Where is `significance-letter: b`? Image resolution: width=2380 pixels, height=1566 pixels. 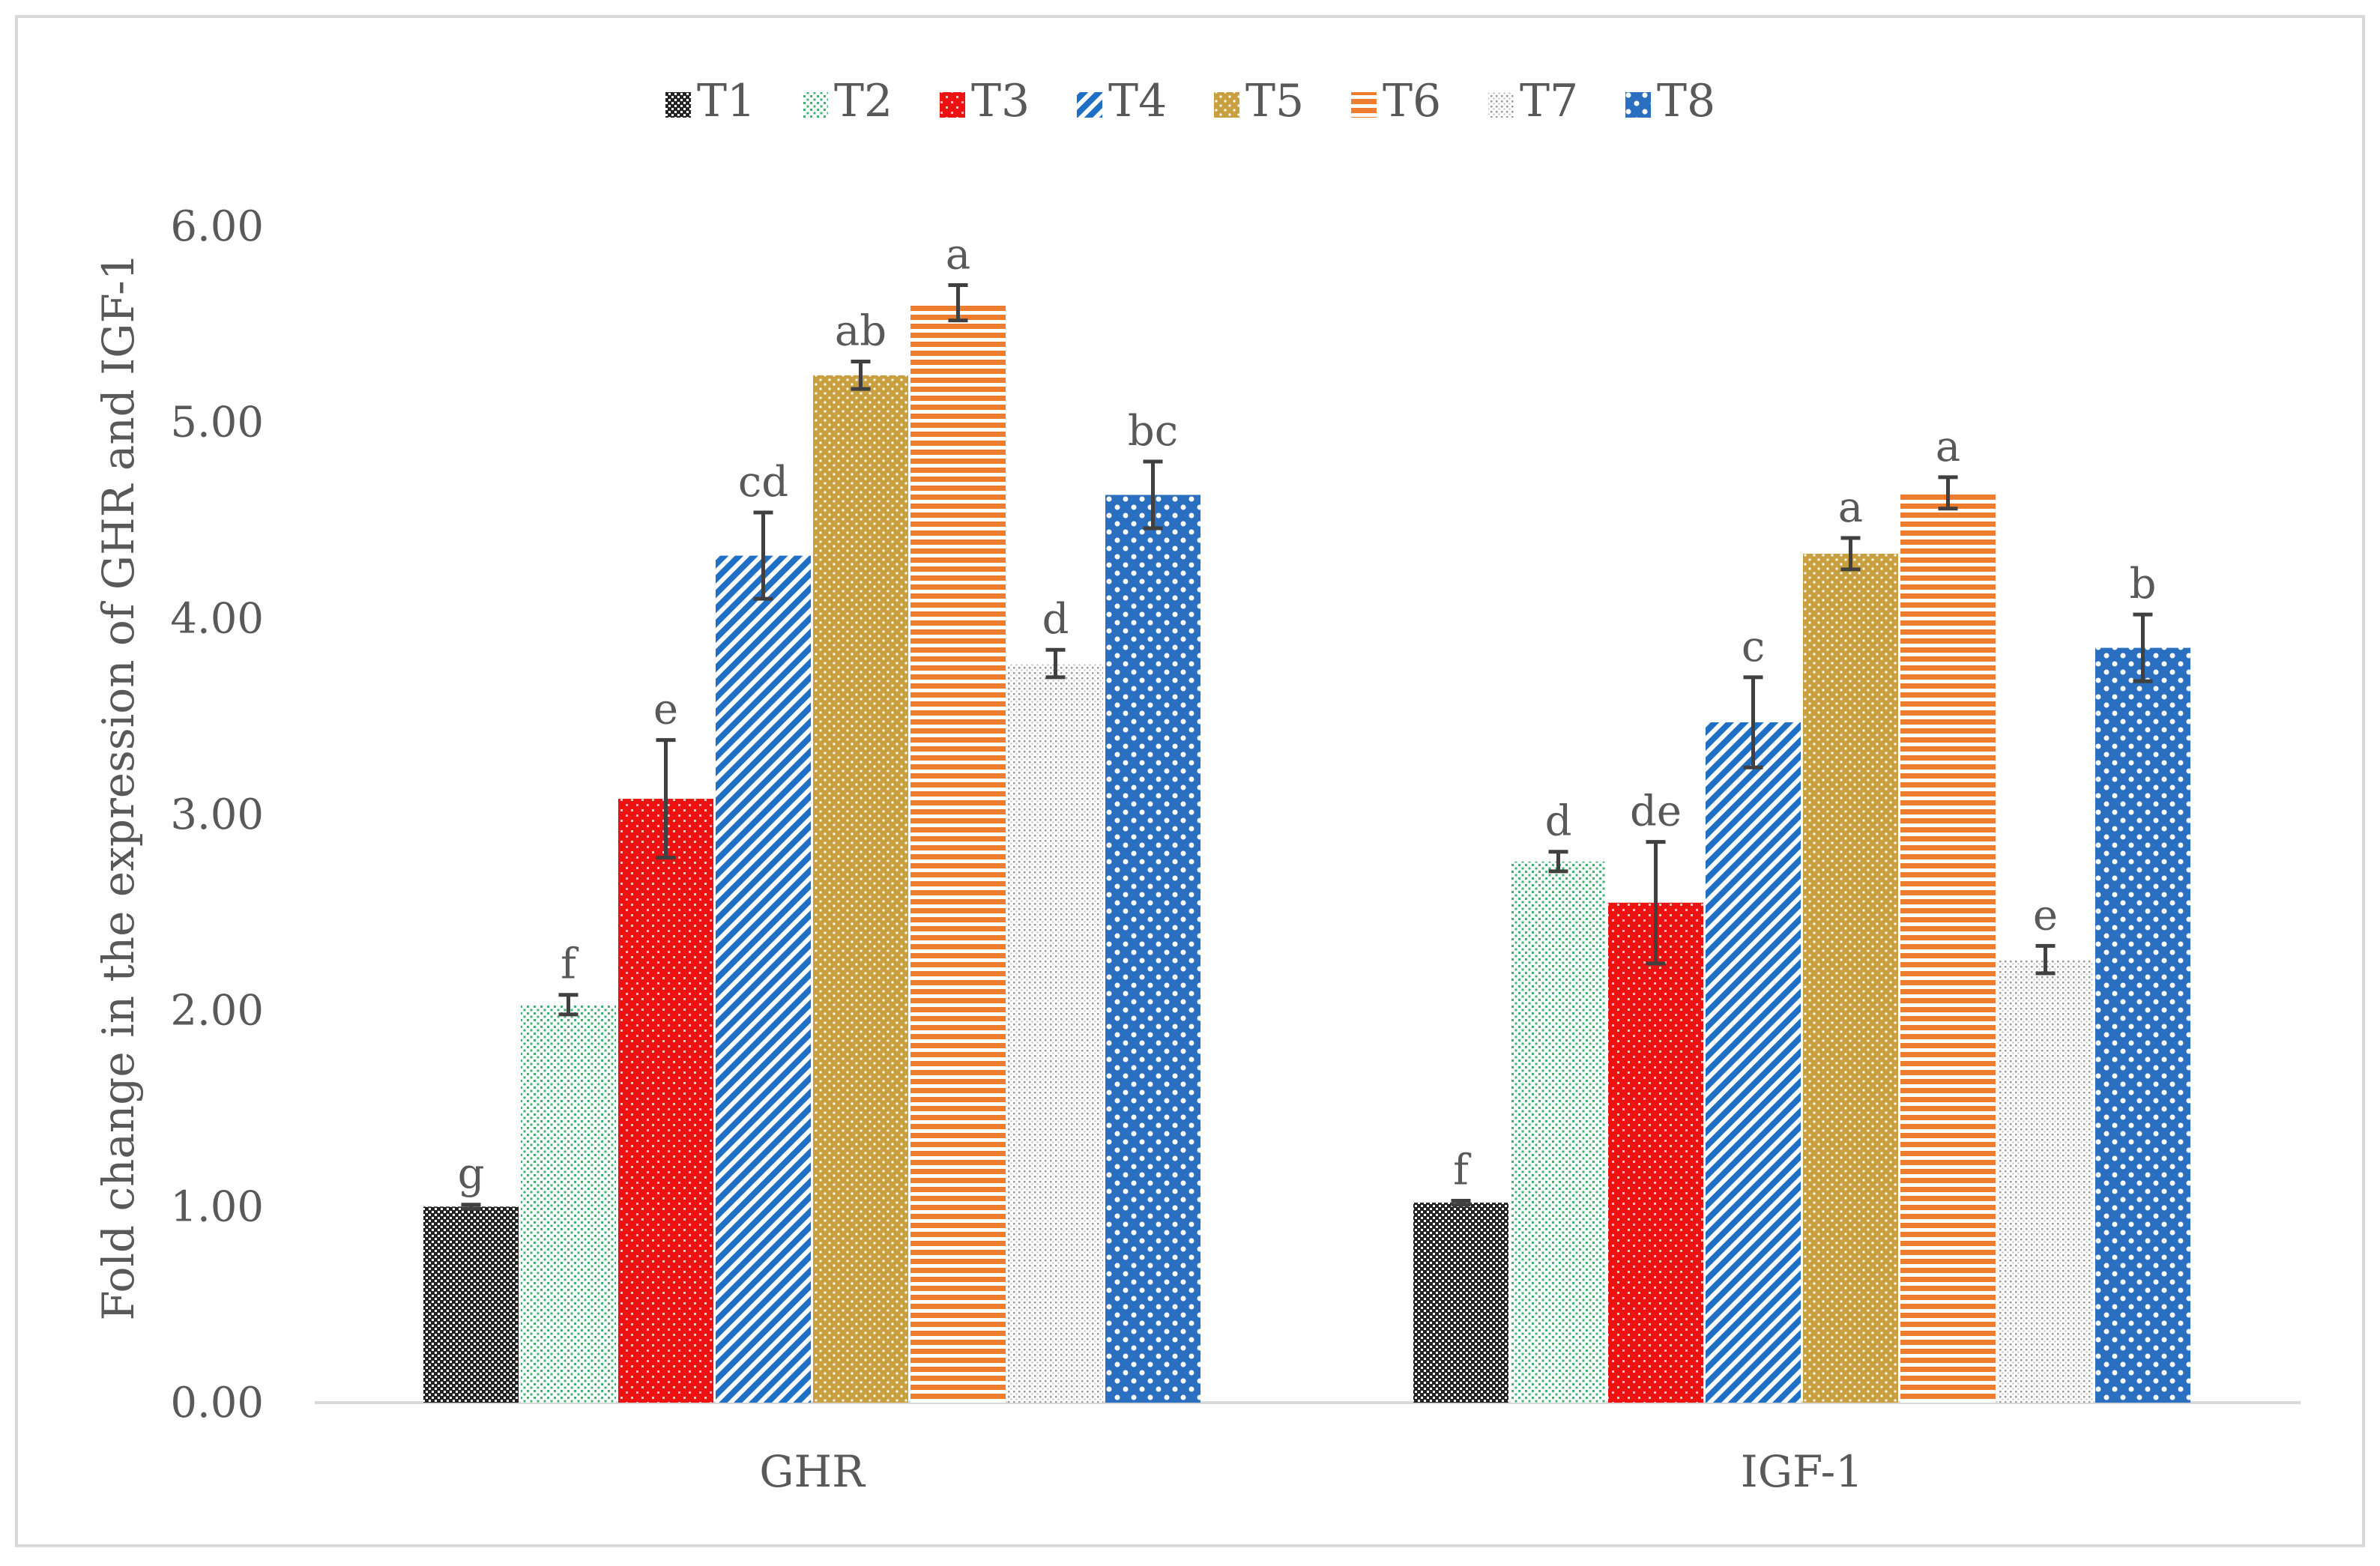 significance-letter: b is located at coordinates (2143, 584).